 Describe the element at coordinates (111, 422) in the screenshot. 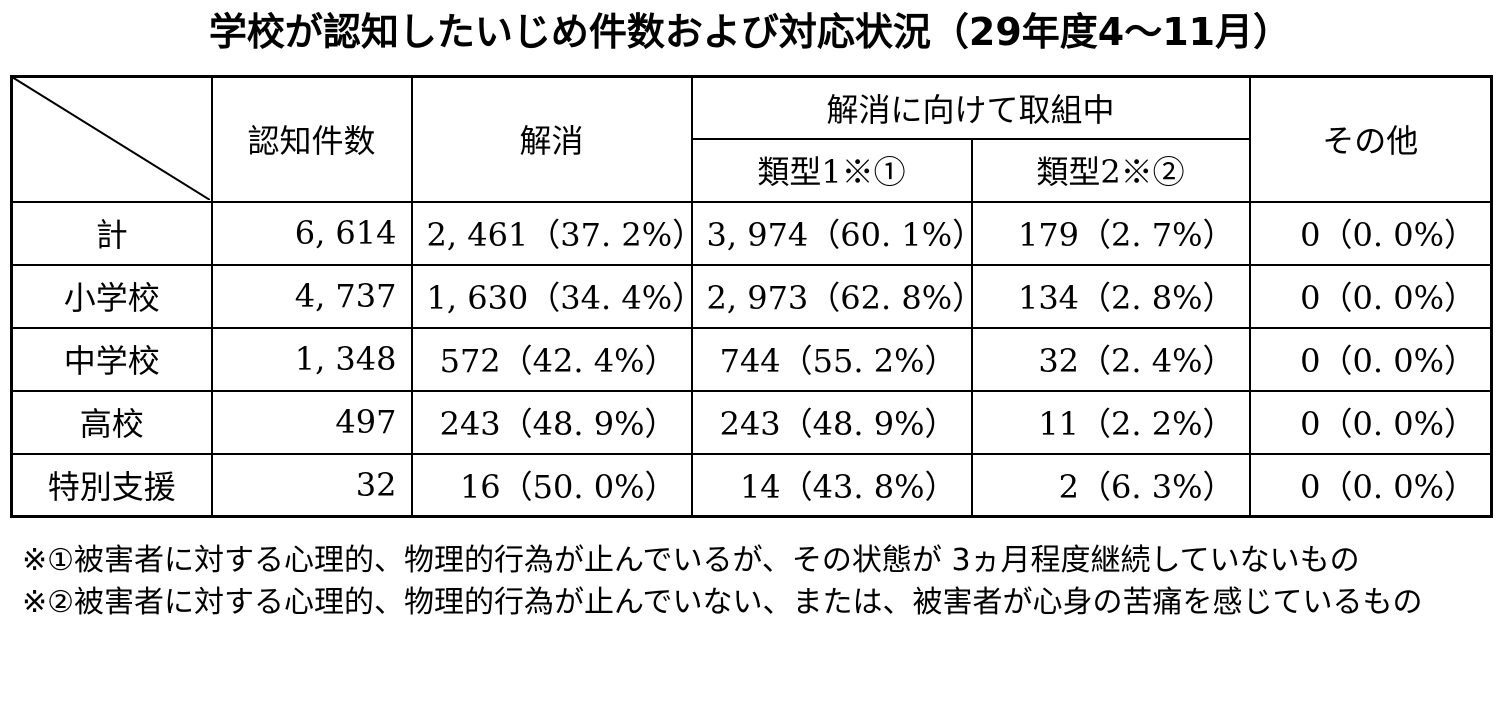

I see `row-header: 高校` at that location.